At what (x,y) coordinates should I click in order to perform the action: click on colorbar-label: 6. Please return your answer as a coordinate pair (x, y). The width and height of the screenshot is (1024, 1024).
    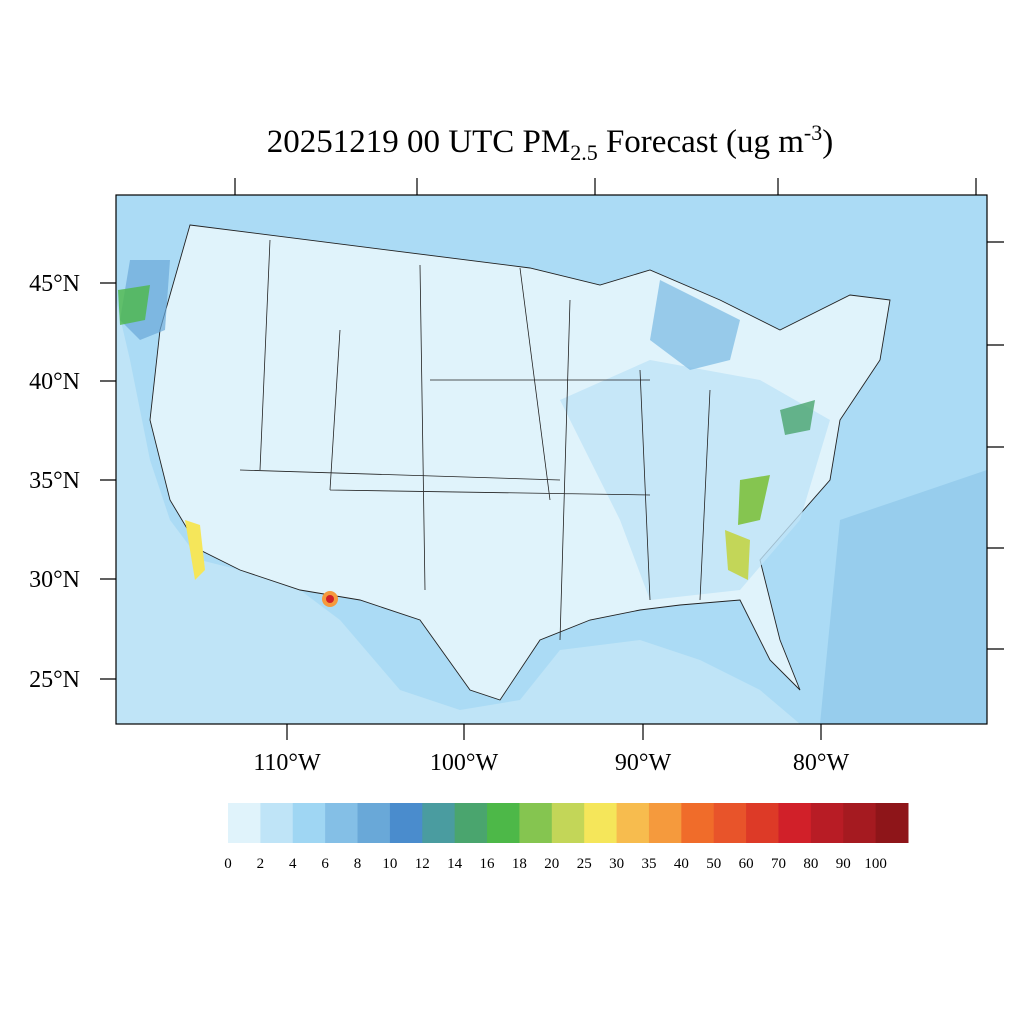
    Looking at the image, I should click on (325, 864).